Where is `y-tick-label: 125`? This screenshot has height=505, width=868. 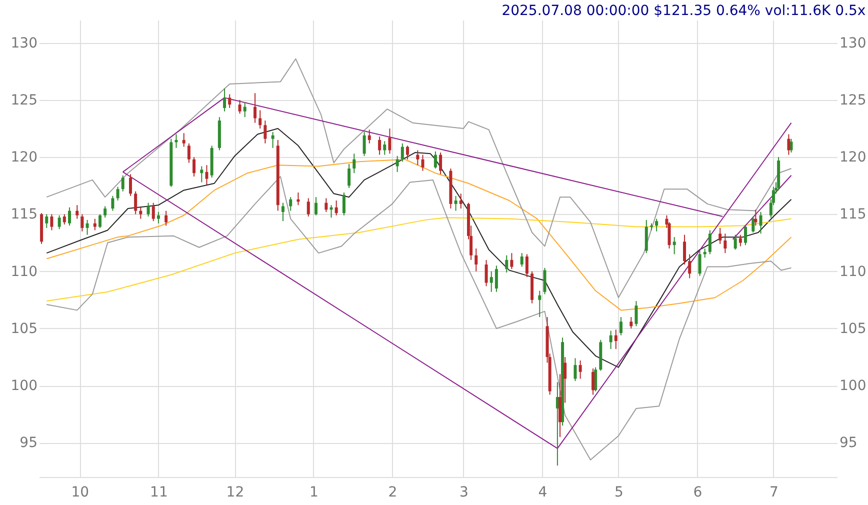
y-tick-label: 125 is located at coordinates (24, 100).